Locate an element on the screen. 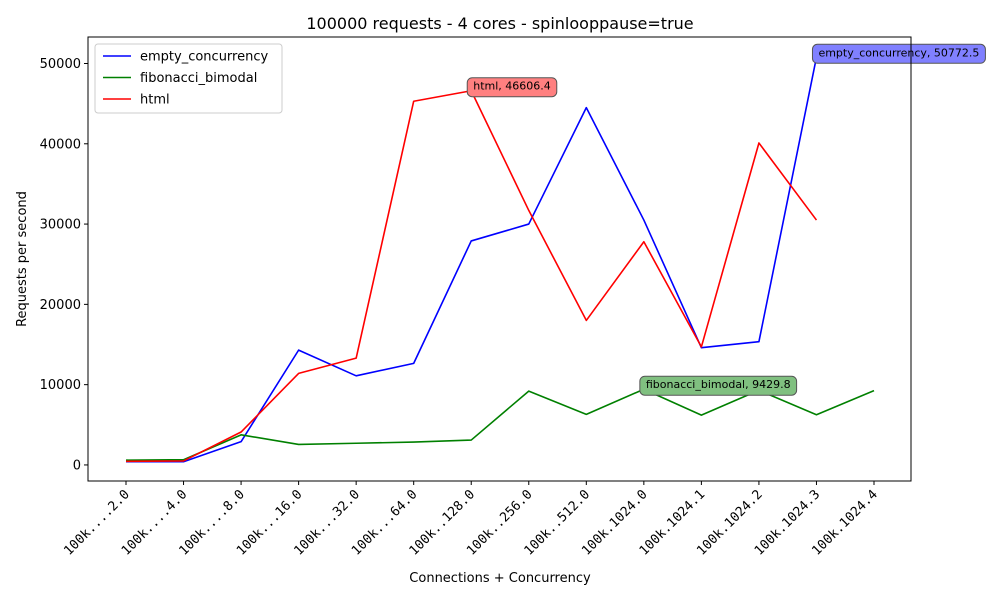 The height and width of the screenshot is (600, 1000). legend-label: fibonacci_bimodal is located at coordinates (198, 78).